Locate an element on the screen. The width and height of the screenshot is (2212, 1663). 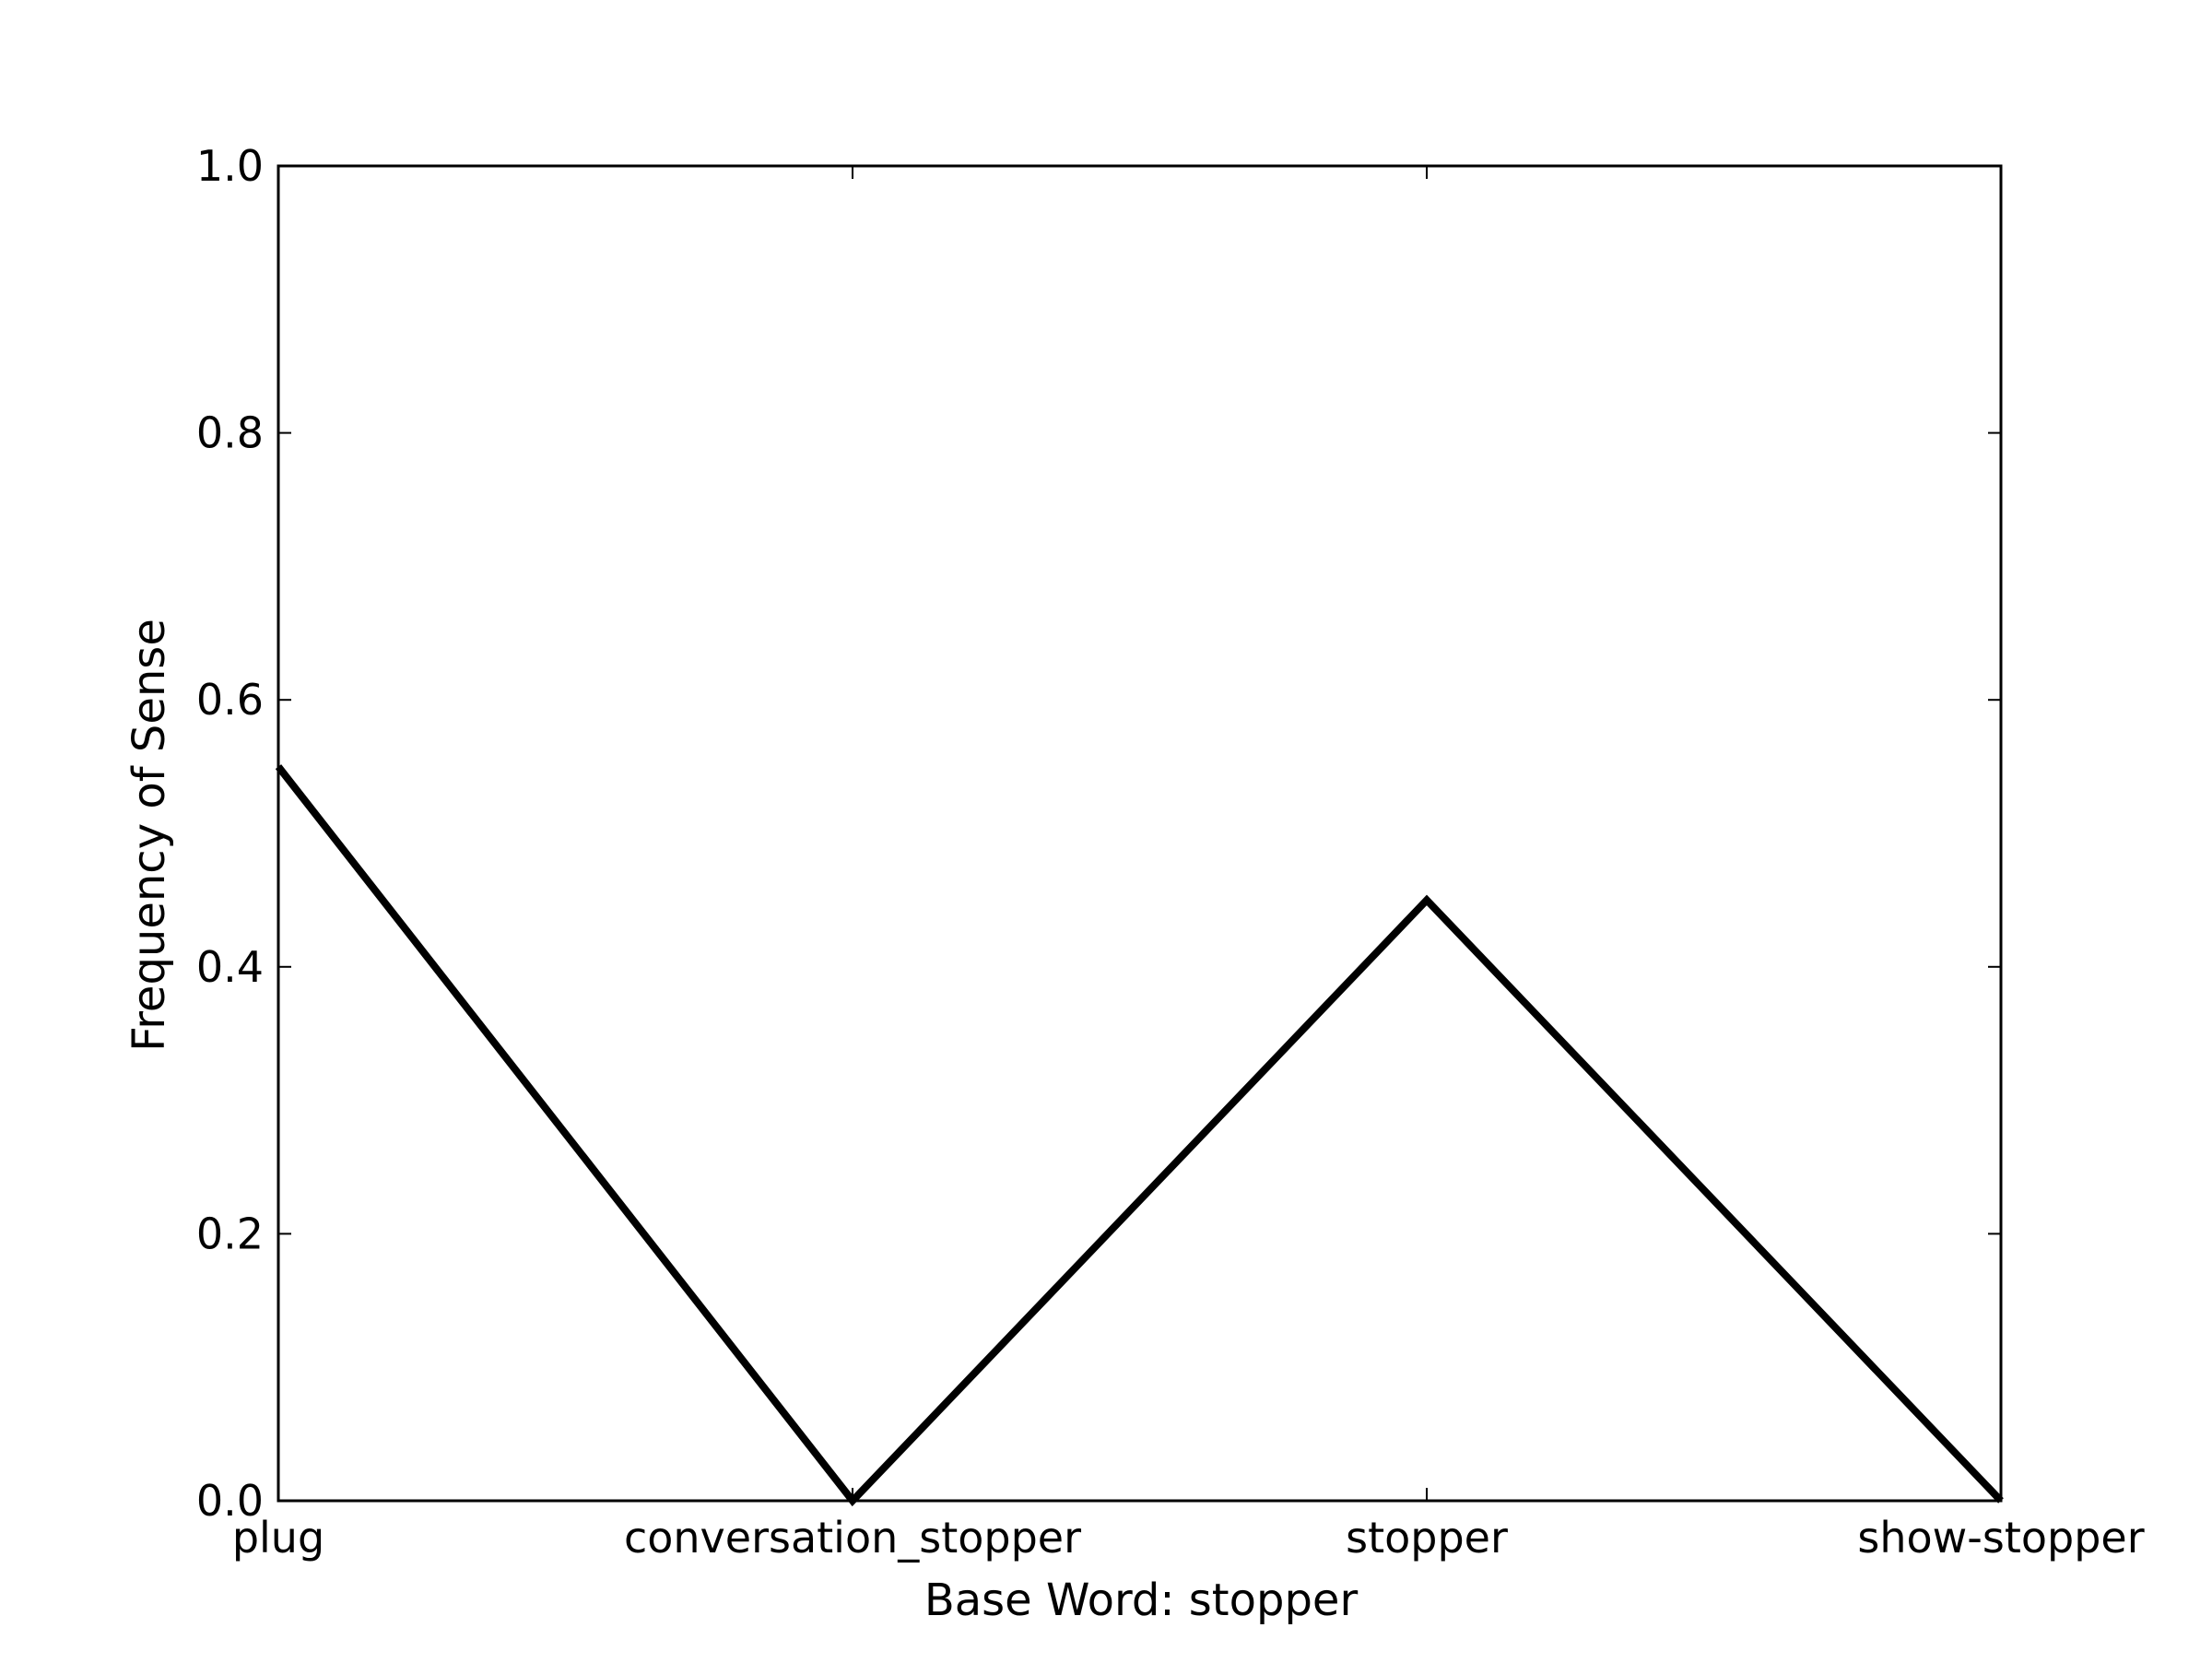
x-tick-label: show-stopper is located at coordinates (2000, 1538).